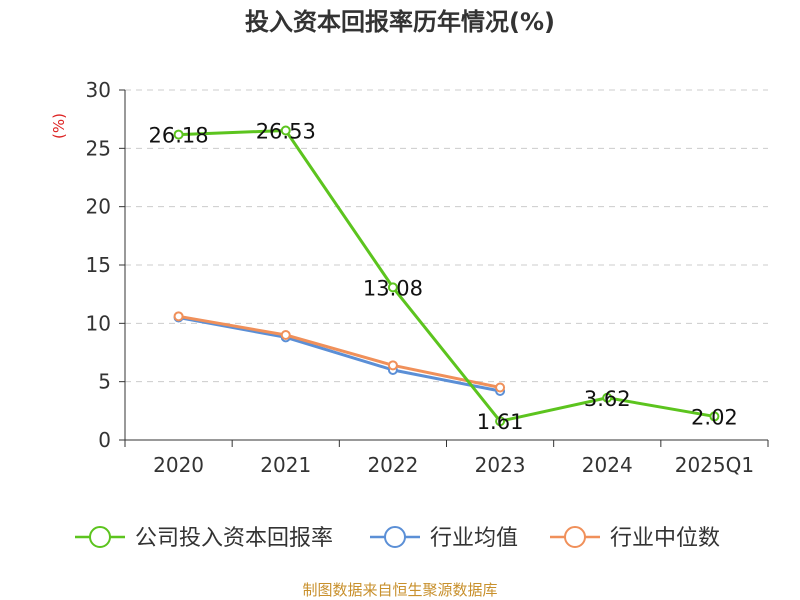 The image size is (800, 600). I want to click on series-0-point-2021, so click(285, 130).